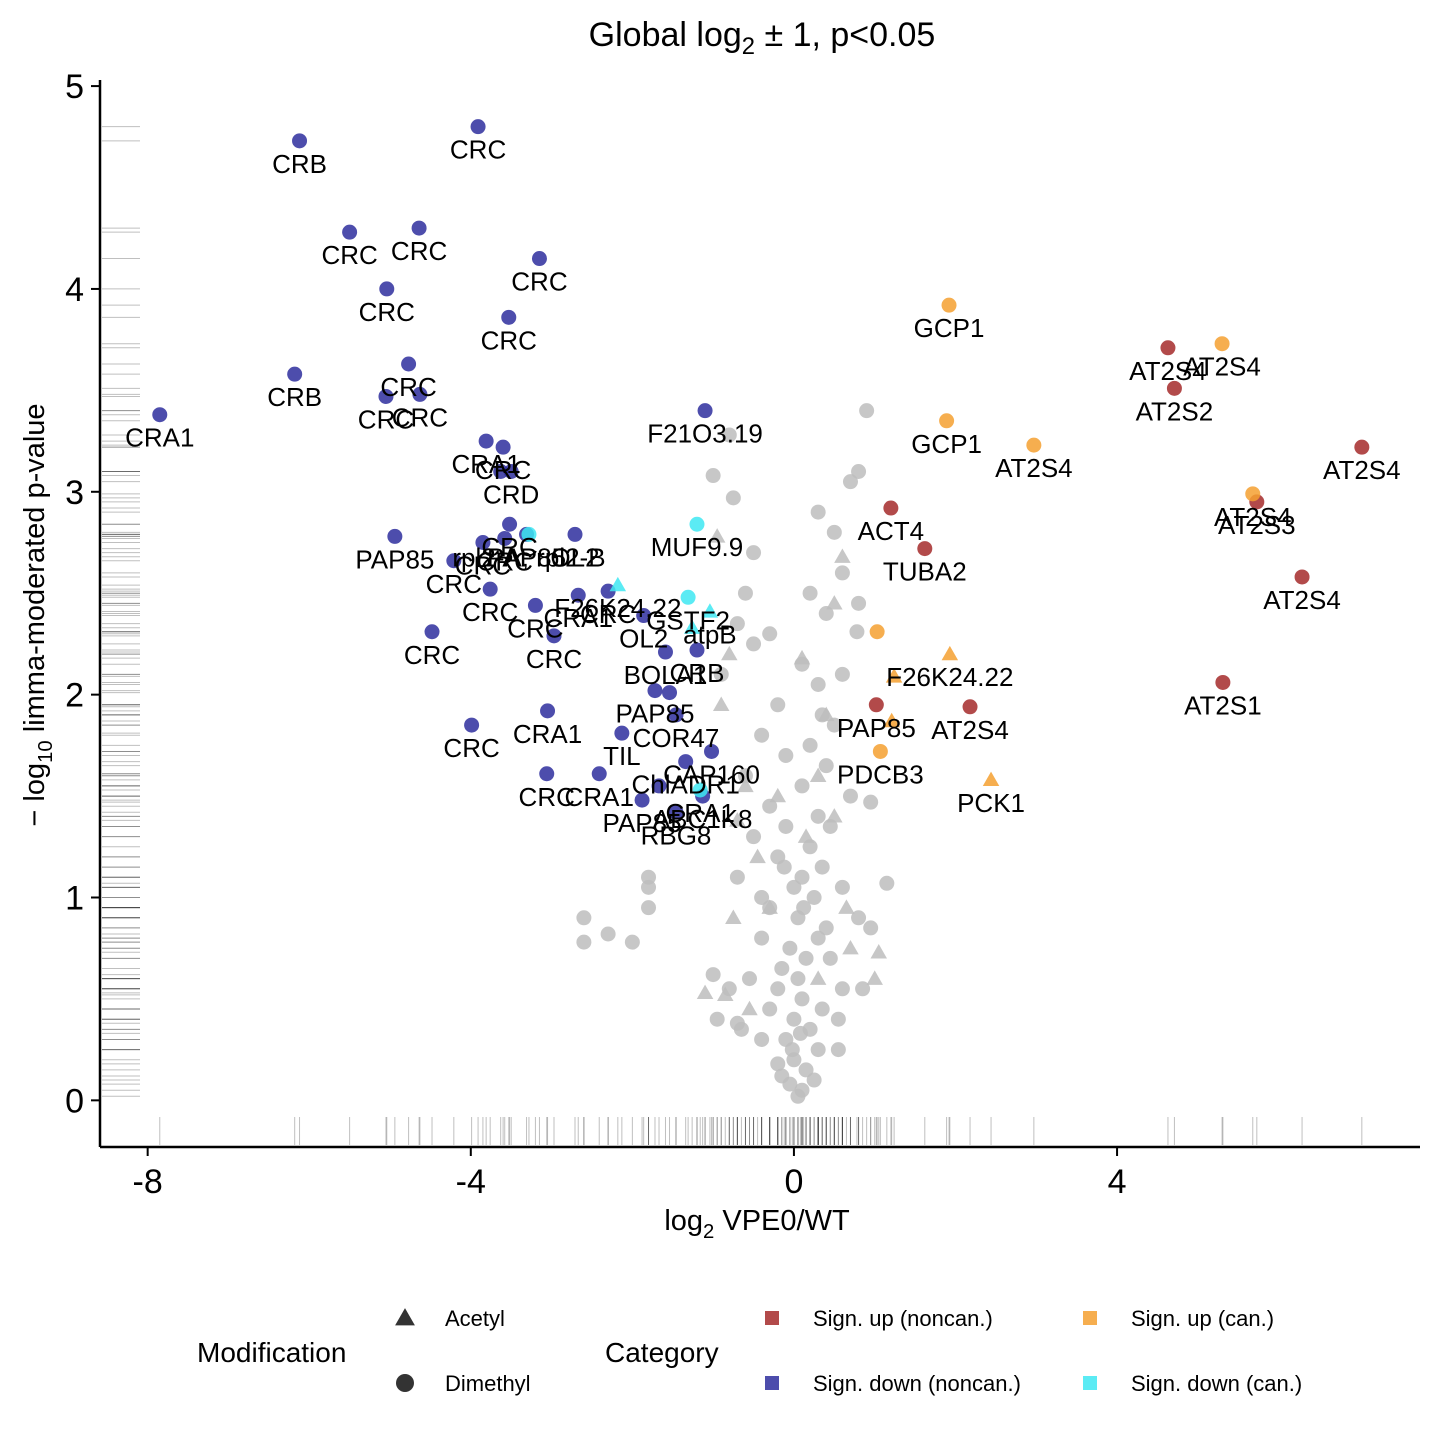  Describe the element at coordinates (688, 620) in the screenshot. I see `point-label: GSTF2` at that location.